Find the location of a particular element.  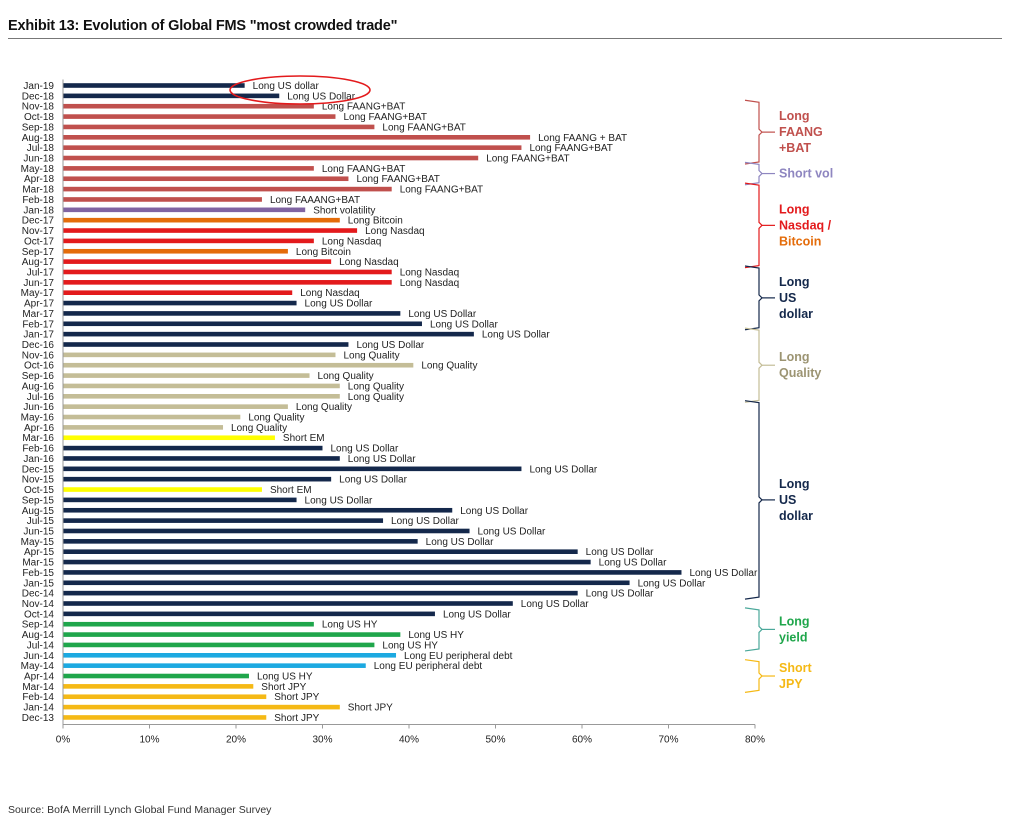

x-tick-label: 40% is located at coordinates (409, 739).